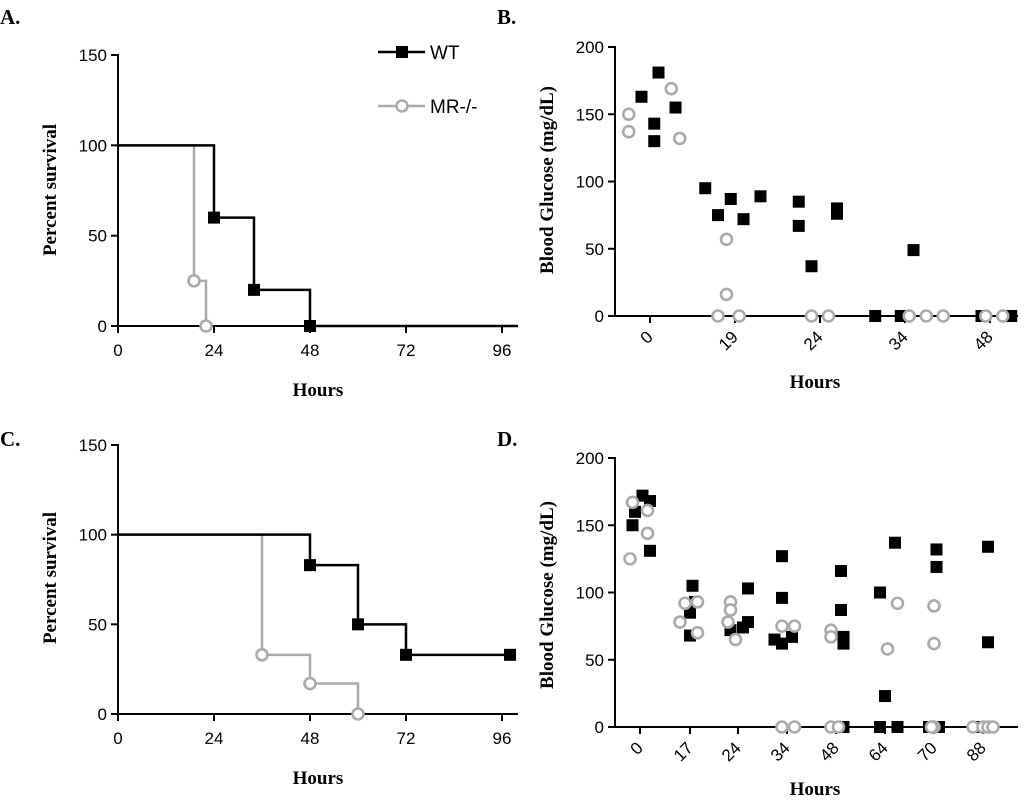 The height and width of the screenshot is (801, 1024). I want to click on panel-a-wt-marker, so click(310, 326).